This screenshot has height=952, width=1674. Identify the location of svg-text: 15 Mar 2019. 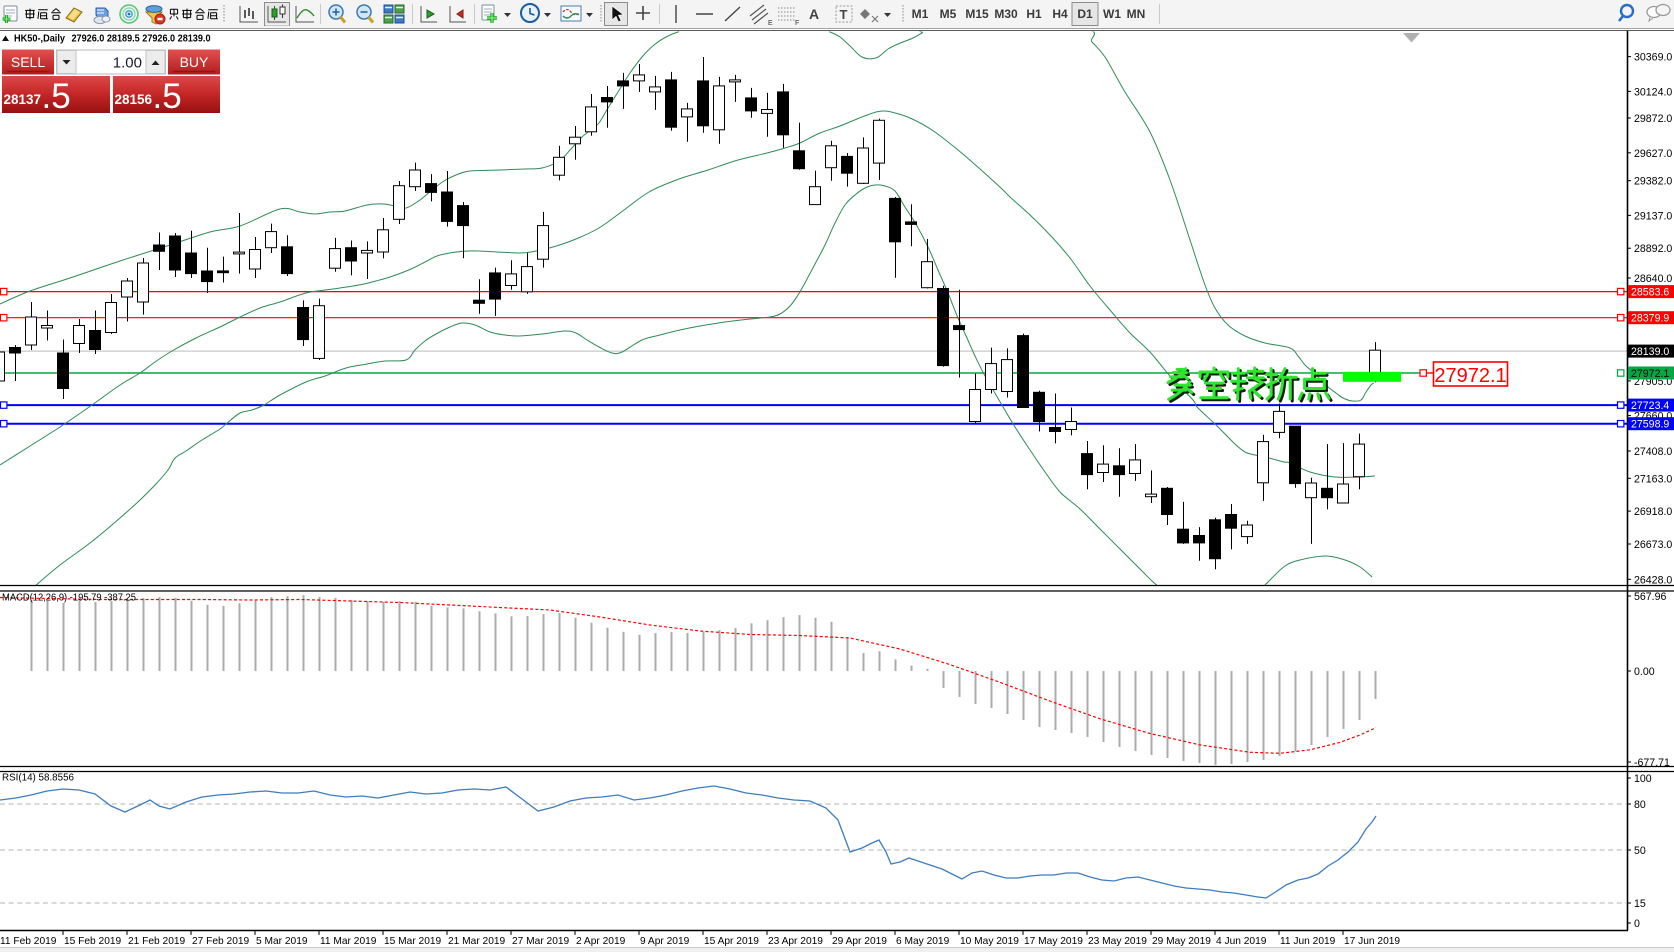
(413, 941).